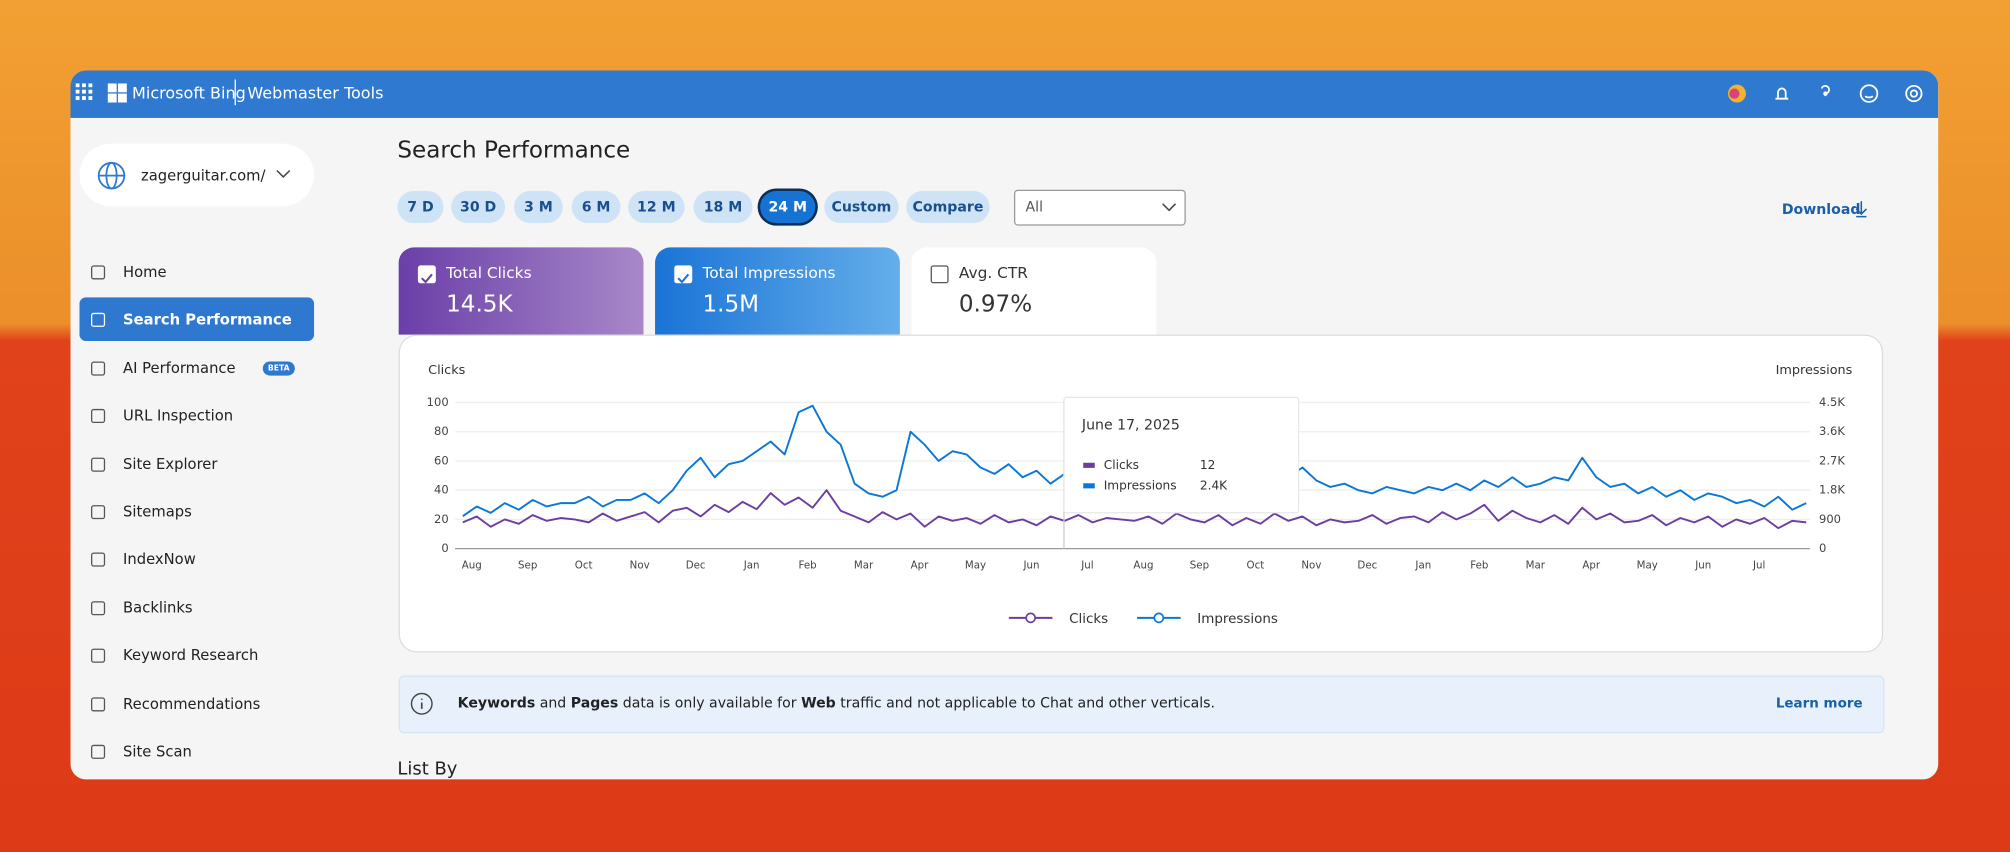 This screenshot has width=2010, height=852. What do you see at coordinates (1832, 460) in the screenshot?
I see `y2-tick-label: 2.7K` at bounding box center [1832, 460].